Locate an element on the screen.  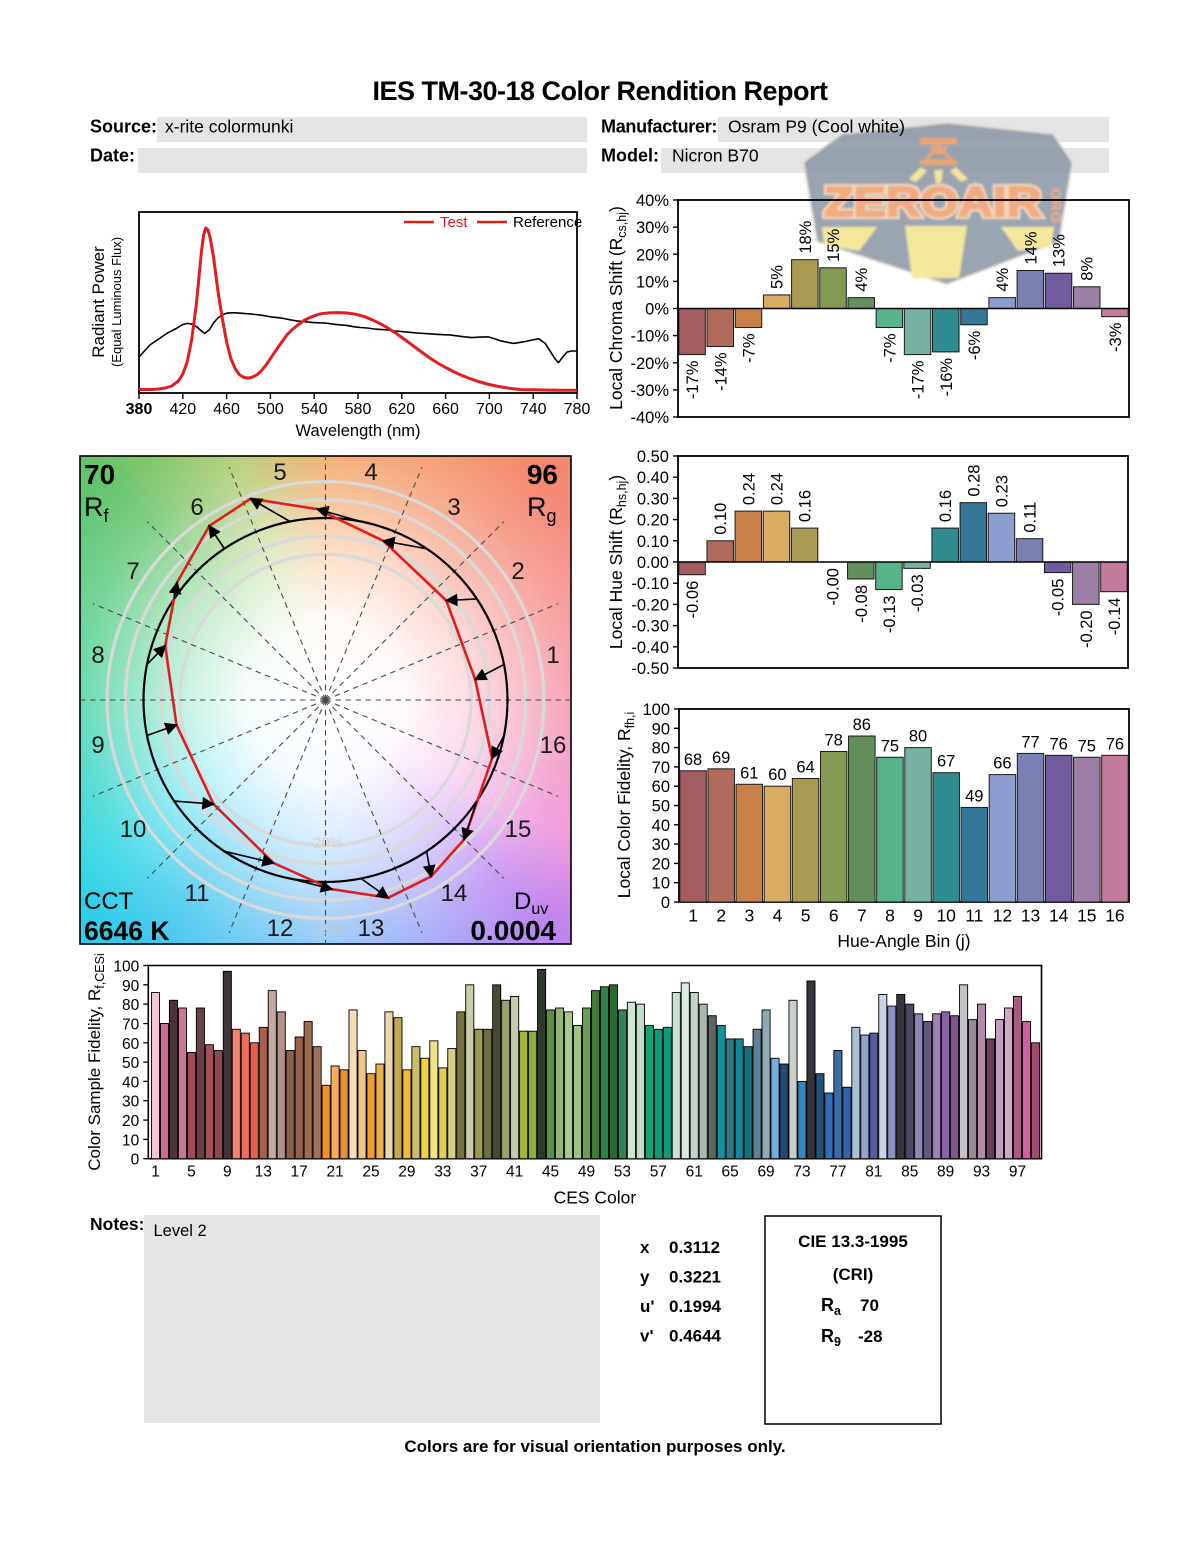
svg-text: 9 is located at coordinates (97, 745).